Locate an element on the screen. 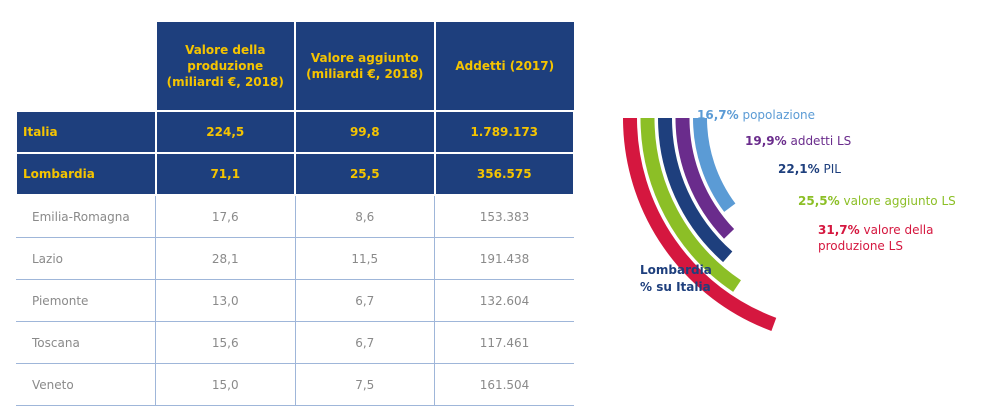 The width and height of the screenshot is (981, 418). arc-label: 22,1% PIL is located at coordinates (809, 169).